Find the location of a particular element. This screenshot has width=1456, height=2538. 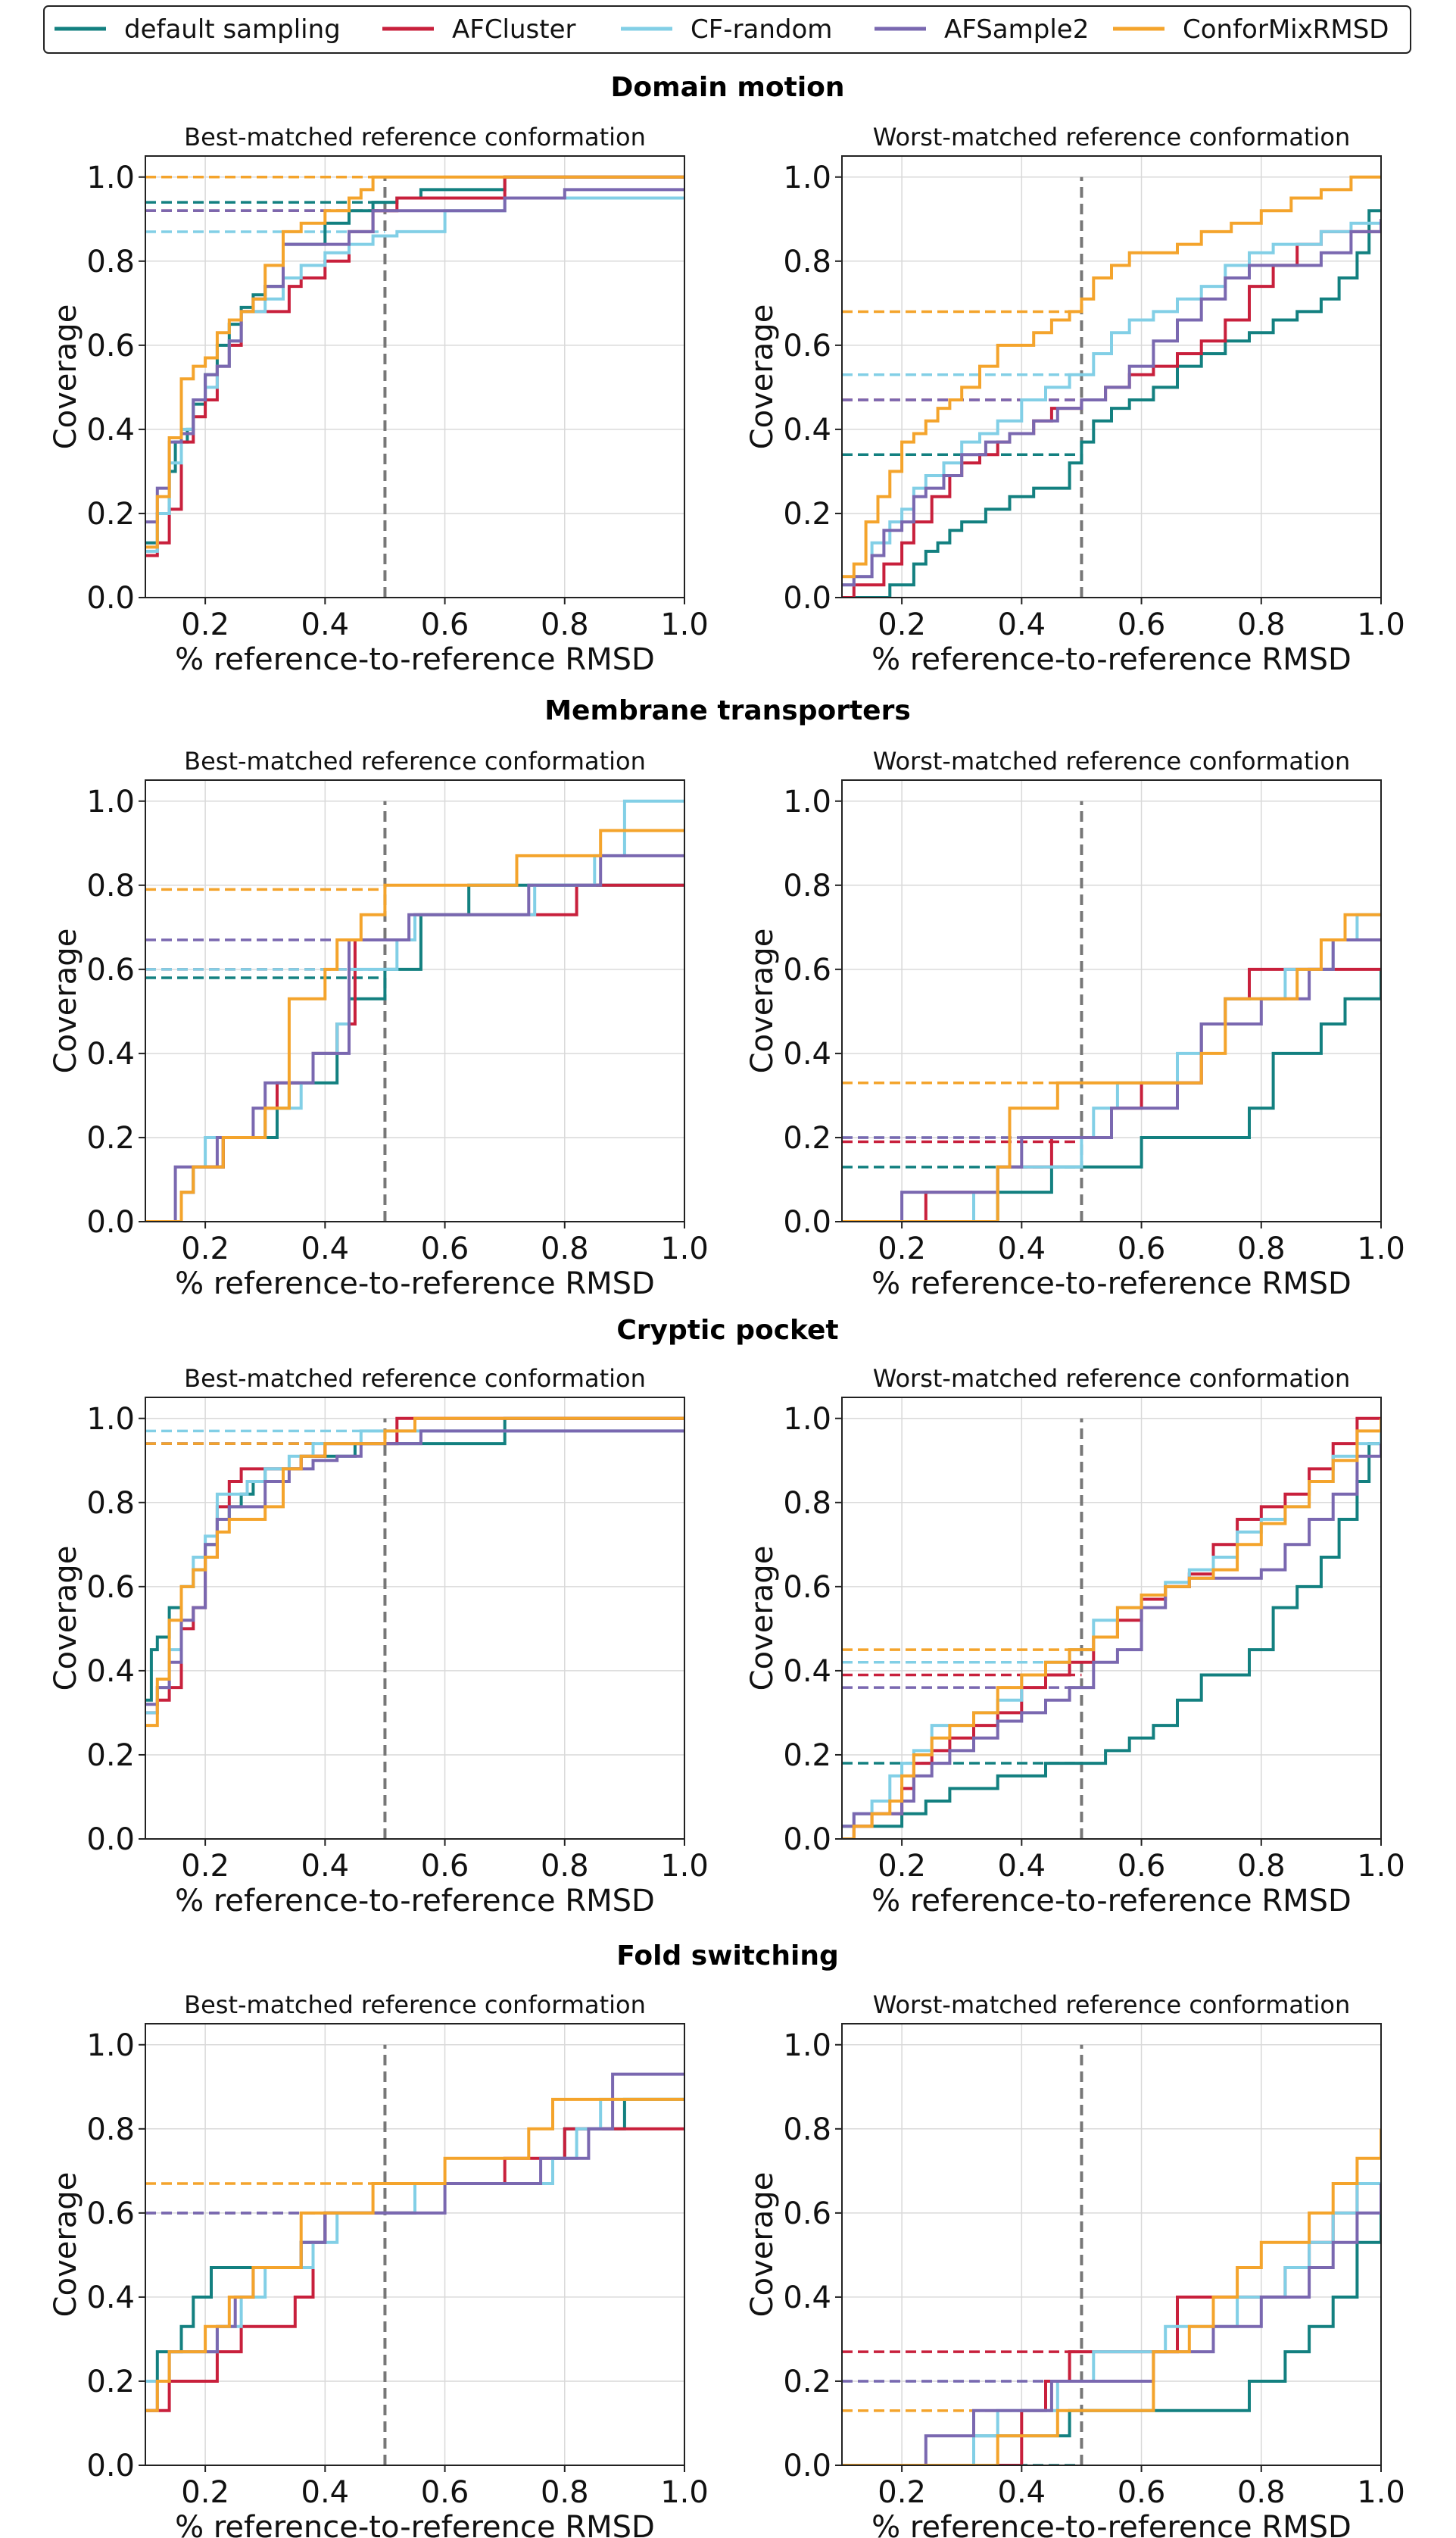

legend-item-afsample2: AFSample2 is located at coordinates (982, 29).